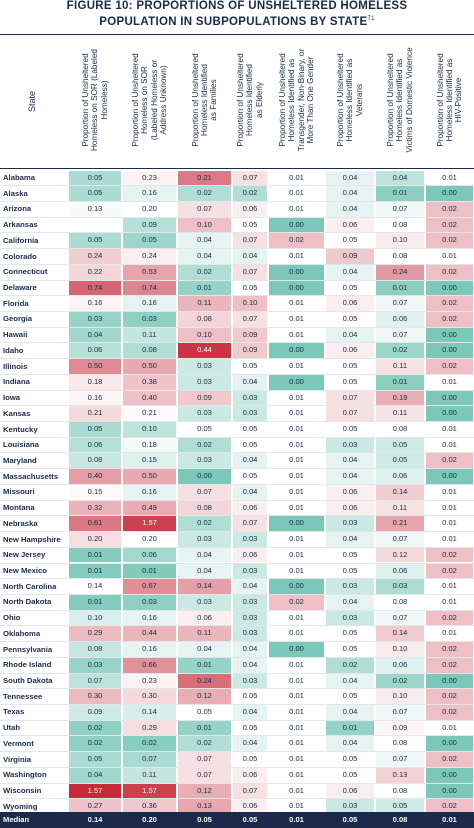 The height and width of the screenshot is (828, 474). What do you see at coordinates (18, 319) in the screenshot?
I see `state-label-georgia: Georgia` at bounding box center [18, 319].